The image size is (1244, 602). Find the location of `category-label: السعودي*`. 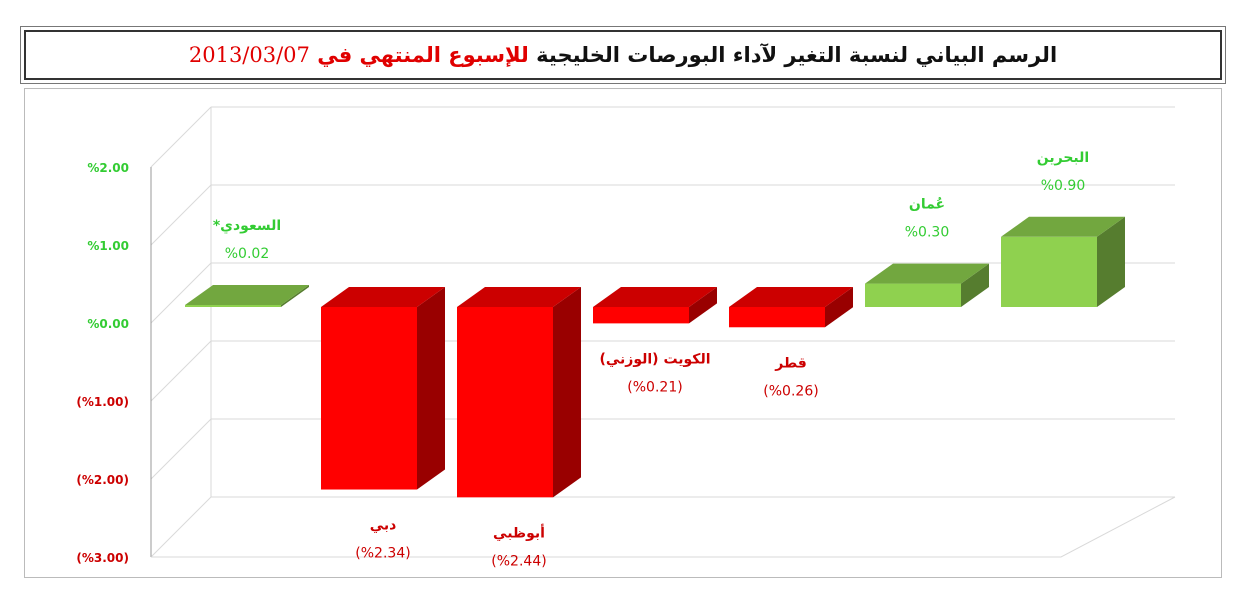

category-label: السعودي* is located at coordinates (247, 226).